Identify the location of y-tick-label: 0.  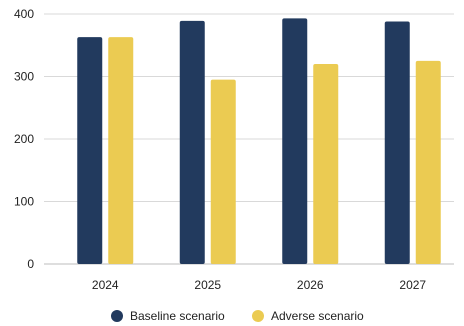
(30, 264).